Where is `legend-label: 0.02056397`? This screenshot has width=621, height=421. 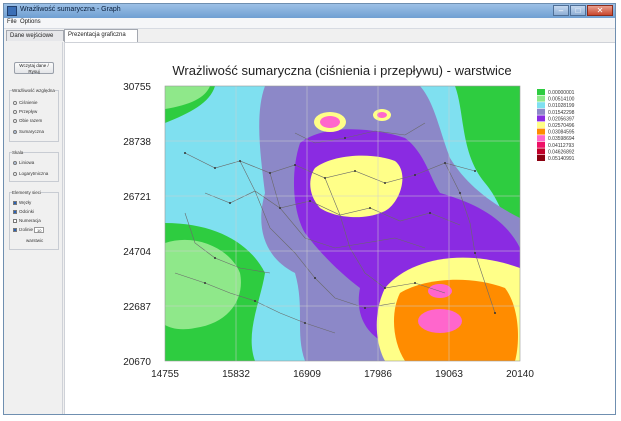 legend-label: 0.02056397 is located at coordinates (561, 119).